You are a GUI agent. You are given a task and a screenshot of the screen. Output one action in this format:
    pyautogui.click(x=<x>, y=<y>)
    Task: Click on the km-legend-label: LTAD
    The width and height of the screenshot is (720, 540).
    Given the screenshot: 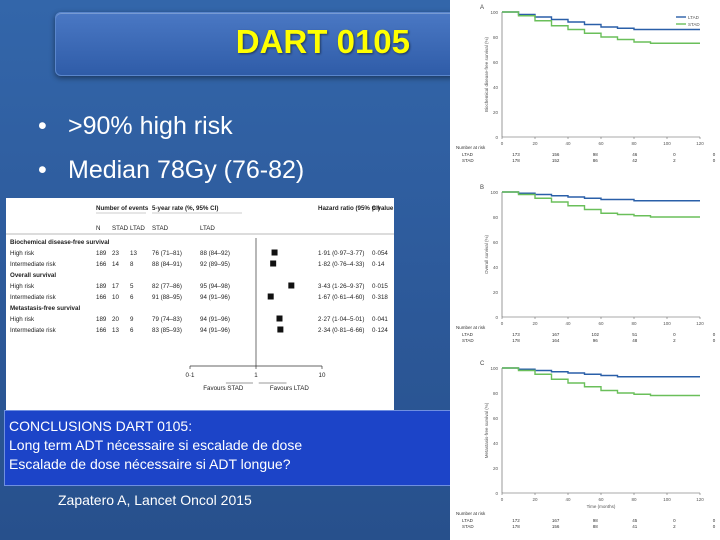 What is the action you would take?
    pyautogui.click(x=694, y=17)
    